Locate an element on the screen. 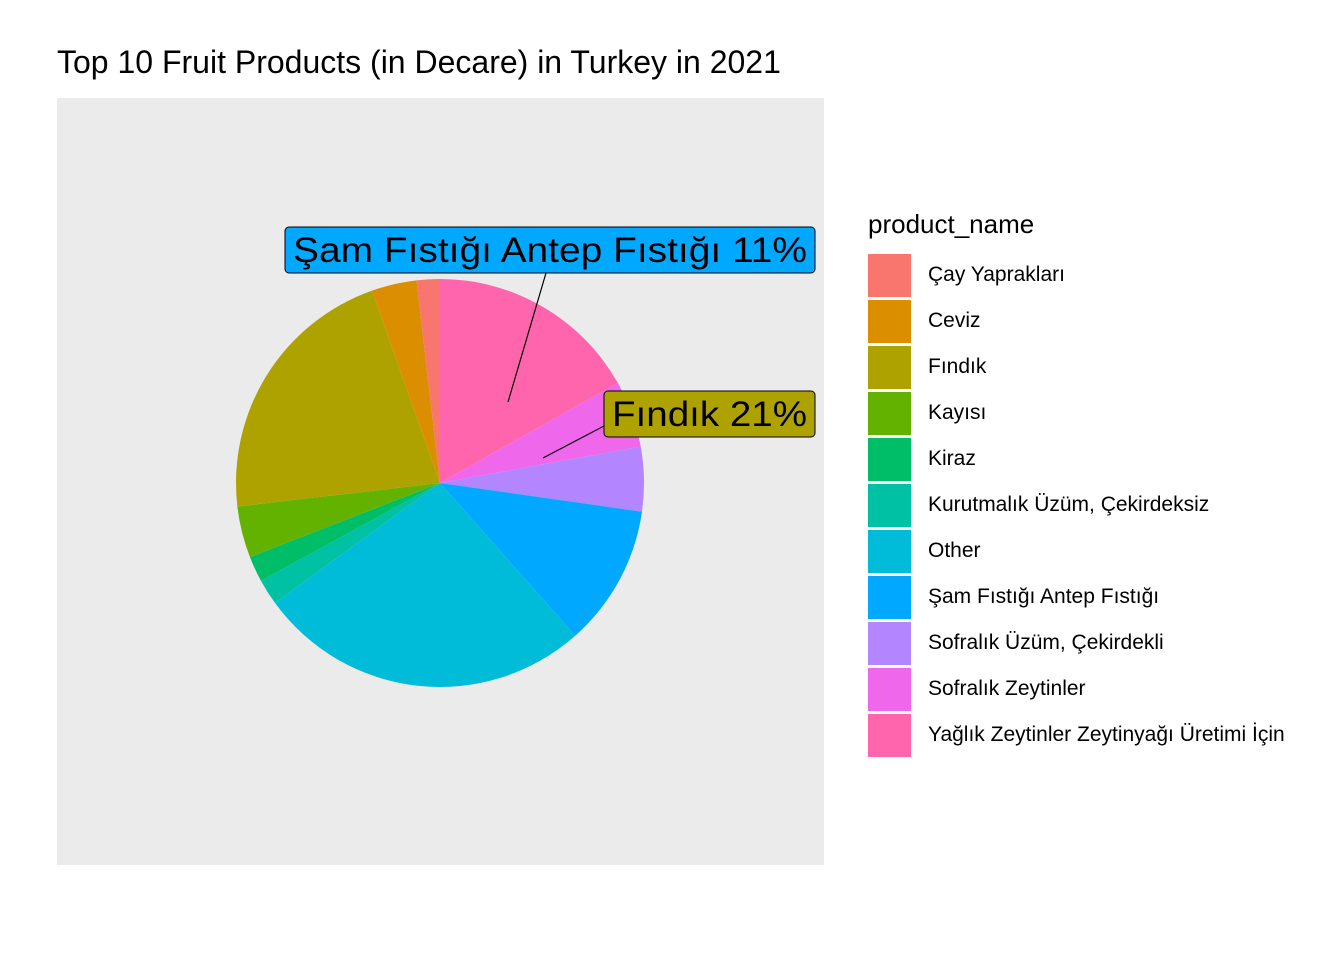  legend-item: Sofralık Üzüm, Çekirdekli is located at coordinates (1076, 643).